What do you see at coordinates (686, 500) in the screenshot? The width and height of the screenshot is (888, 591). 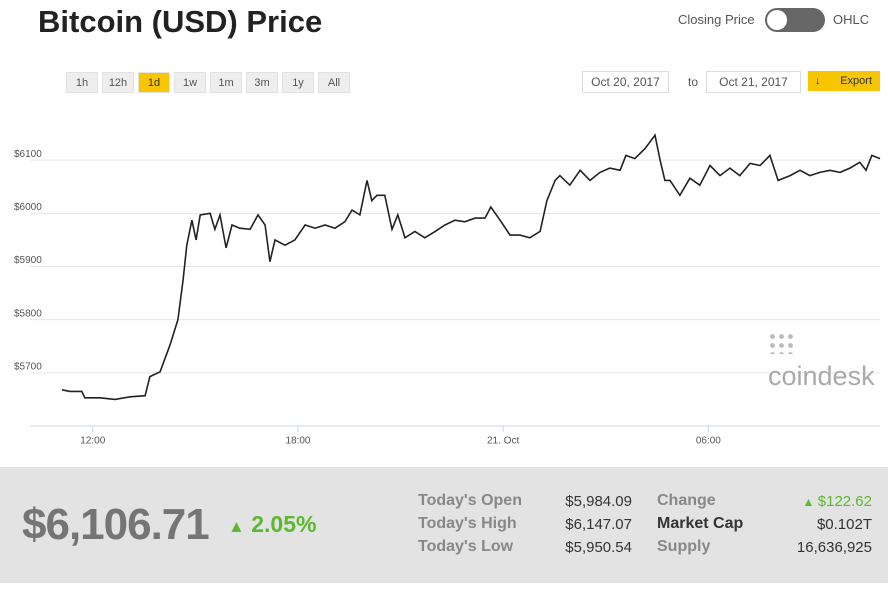 I see `stat-label: Change` at bounding box center [686, 500].